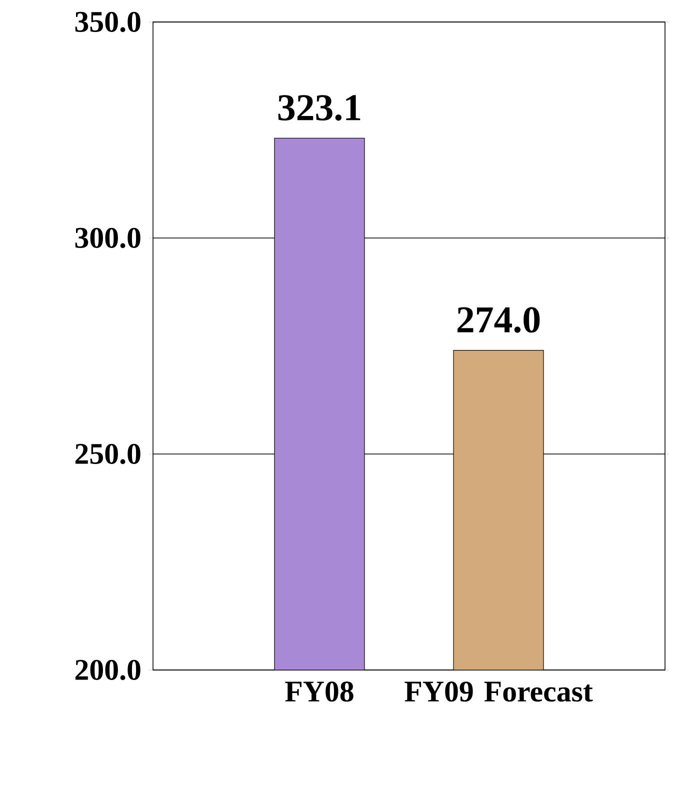 Image resolution: width=675 pixels, height=806 pixels. What do you see at coordinates (498, 692) in the screenshot?
I see `x-tick-label: FY09 Forecast` at bounding box center [498, 692].